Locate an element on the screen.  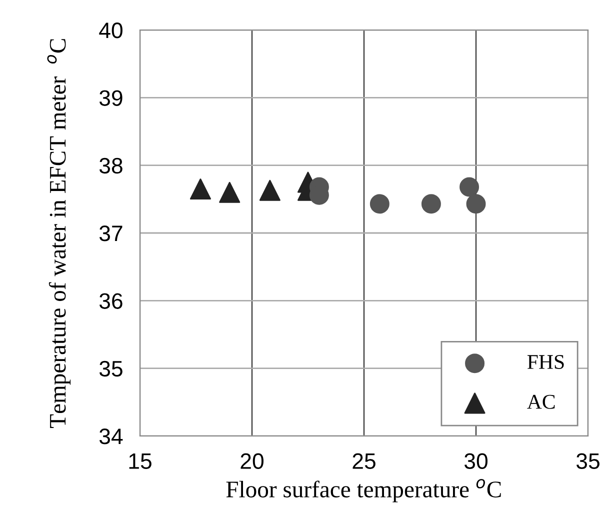
y-tick-label: 36 is located at coordinates (110, 301).